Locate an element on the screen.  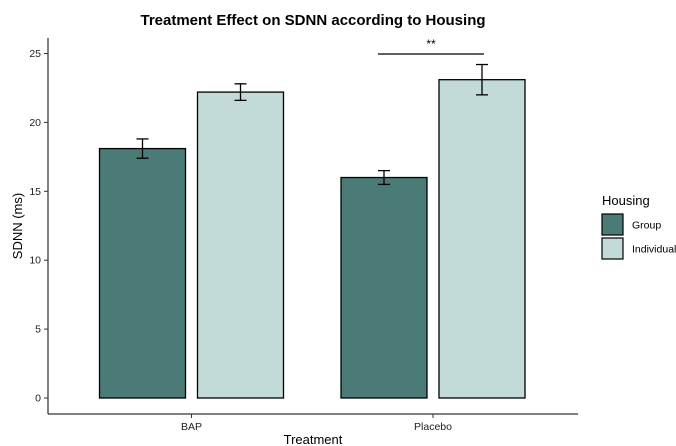
legend-label-group: Group is located at coordinates (646, 226).